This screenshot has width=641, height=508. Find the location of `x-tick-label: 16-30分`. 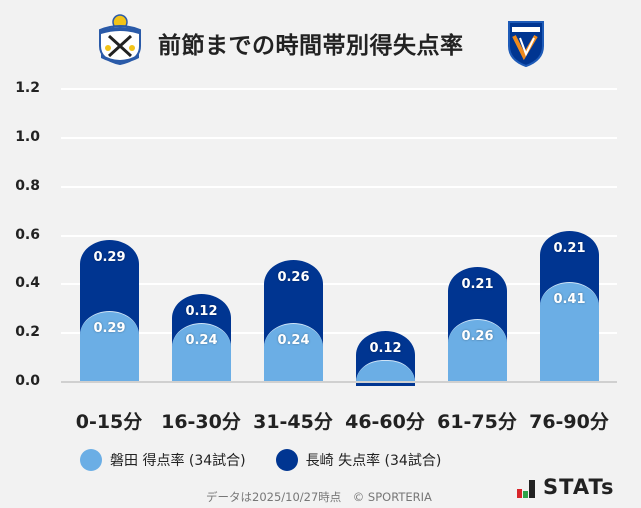

x-tick-label: 16-30分 is located at coordinates (201, 422).